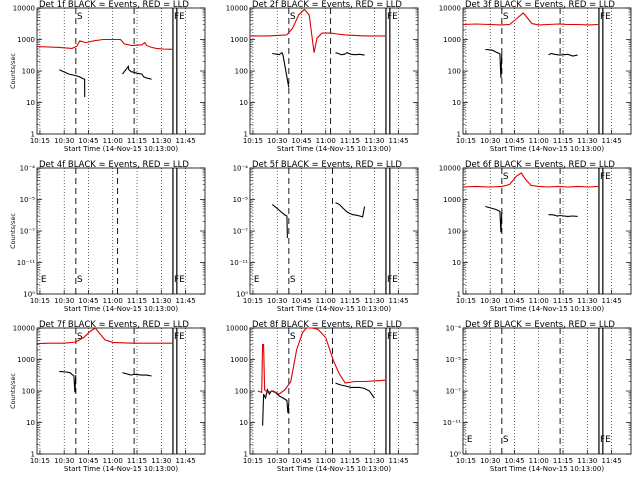 The height and width of the screenshot is (480, 640). What do you see at coordinates (540, 5) in the screenshot?
I see `panel-title: Det 3f BLACK = Events, RED = LLD` at bounding box center [540, 5].